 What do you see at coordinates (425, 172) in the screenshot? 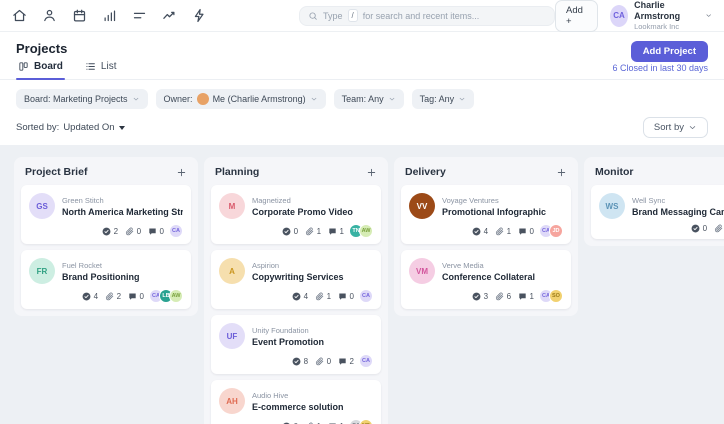
I see `column-title: Delivery` at bounding box center [425, 172].